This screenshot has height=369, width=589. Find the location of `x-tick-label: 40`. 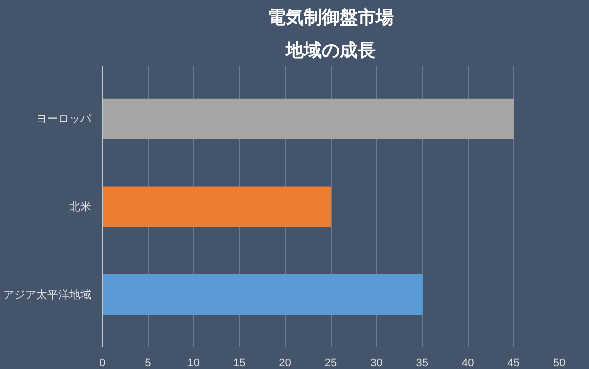

x-tick-label: 40 is located at coordinates (468, 363).